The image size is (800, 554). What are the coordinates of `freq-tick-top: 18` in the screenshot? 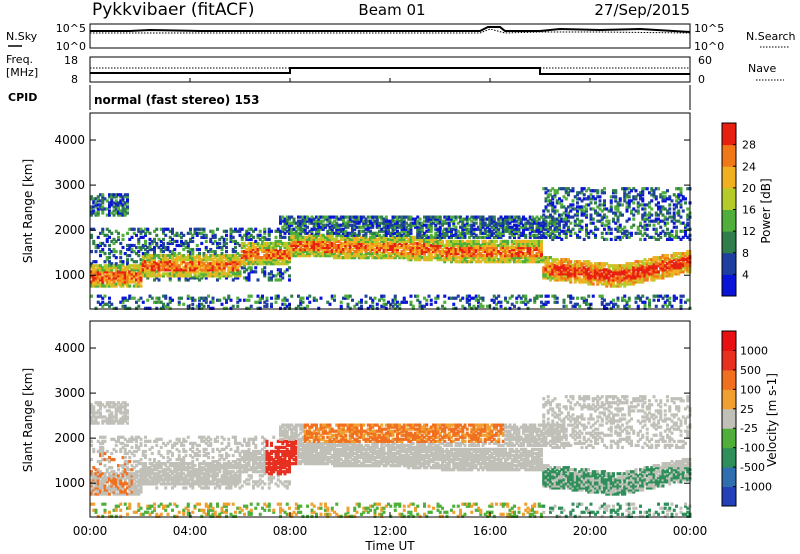 It's located at (71, 60).